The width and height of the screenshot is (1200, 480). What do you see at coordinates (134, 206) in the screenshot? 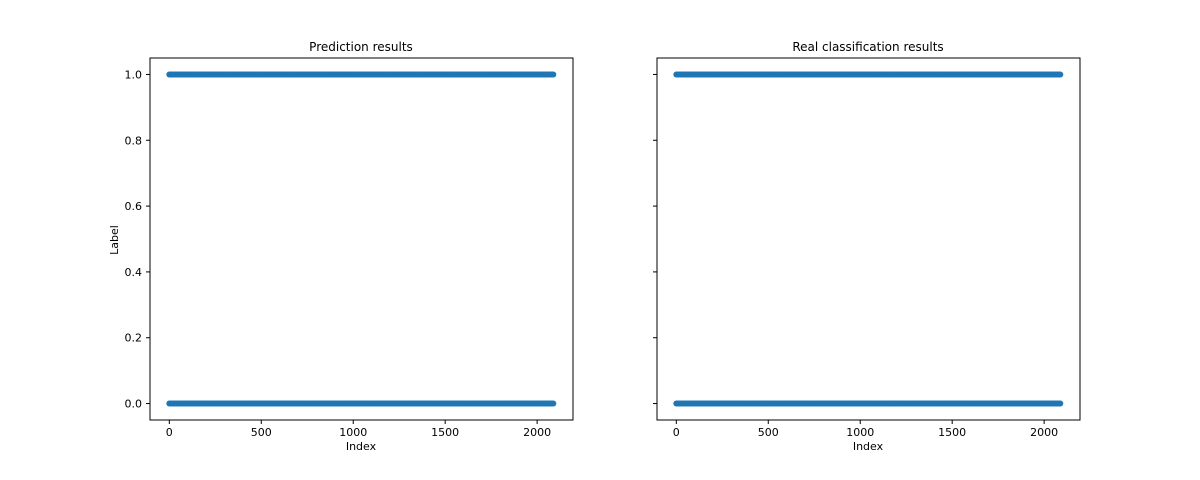
I see `y-tick-label: 0.6` at bounding box center [134, 206].